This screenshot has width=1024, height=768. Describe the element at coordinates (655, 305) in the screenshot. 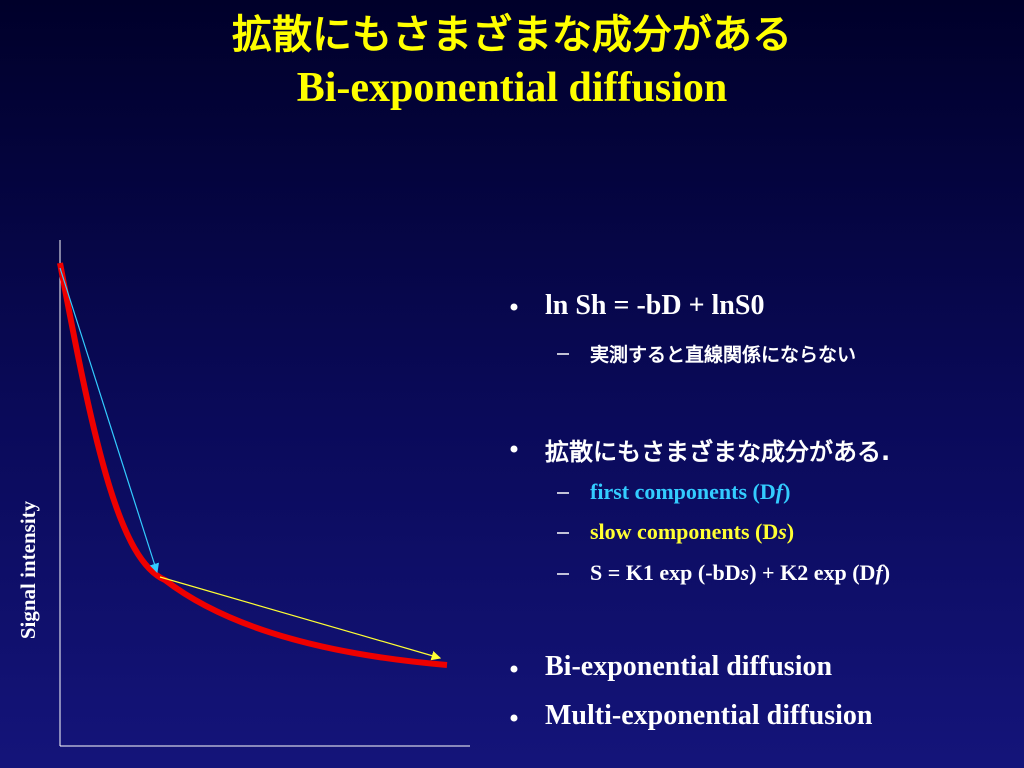

I see `bullet-text: ln Sh = -bD + lnS0` at that location.